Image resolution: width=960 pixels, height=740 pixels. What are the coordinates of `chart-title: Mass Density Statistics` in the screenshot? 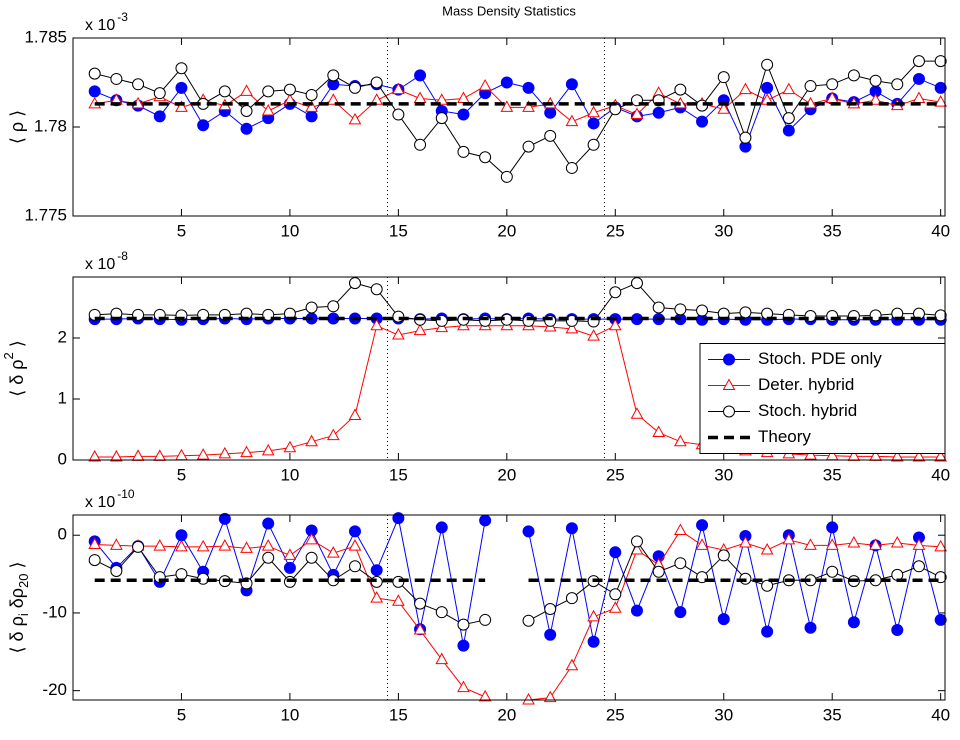 It's located at (509, 10).